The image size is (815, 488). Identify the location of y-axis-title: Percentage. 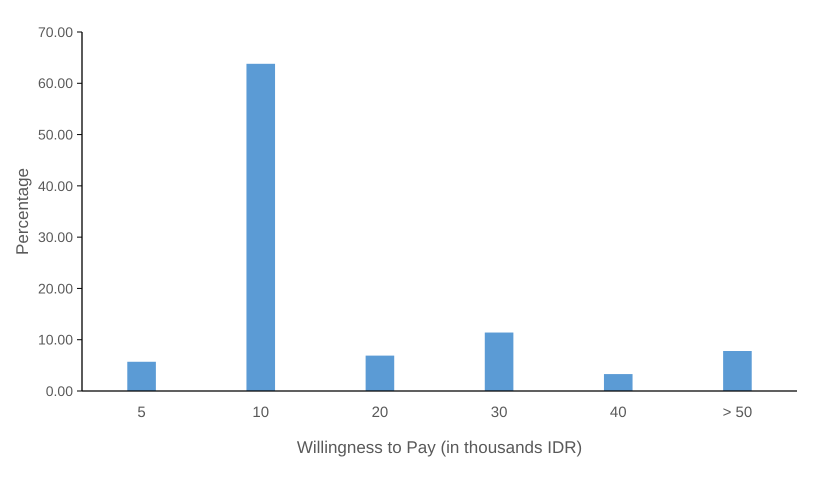
(22, 211).